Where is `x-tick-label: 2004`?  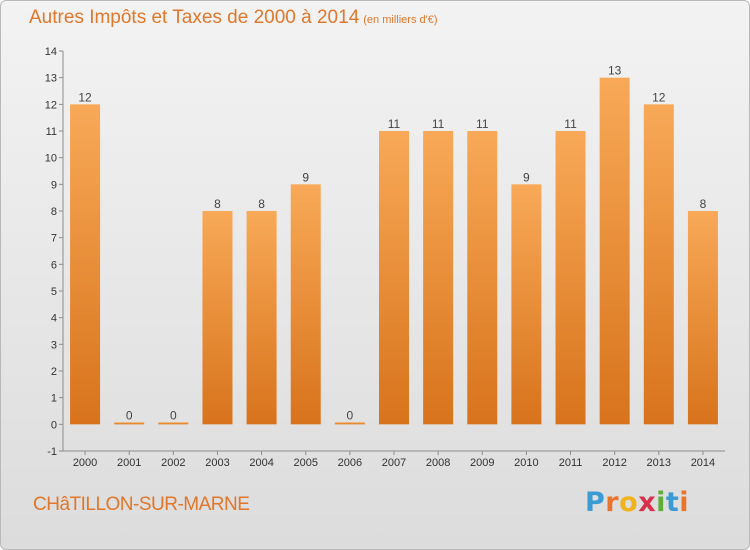 x-tick-label: 2004 is located at coordinates (261, 463).